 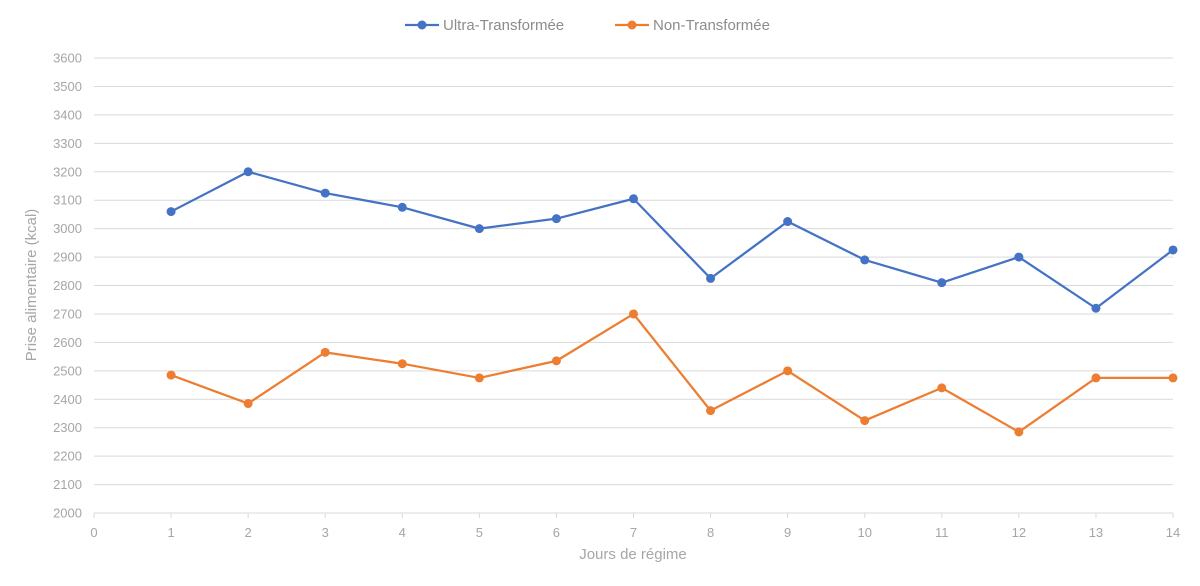 What do you see at coordinates (587, 25) in the screenshot?
I see `legend: Ultra-Transformée Non-Transformée` at bounding box center [587, 25].